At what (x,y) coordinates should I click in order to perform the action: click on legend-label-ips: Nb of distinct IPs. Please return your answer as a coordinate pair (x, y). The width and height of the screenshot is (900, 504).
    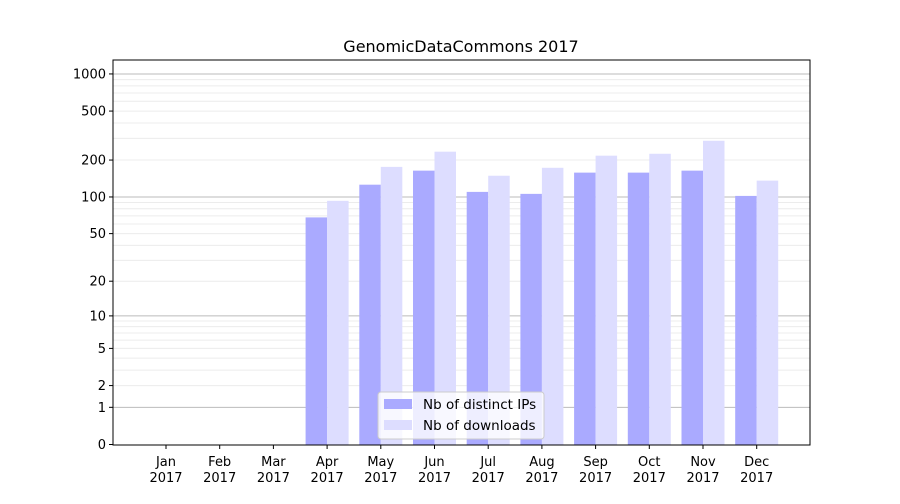
    Looking at the image, I should click on (479, 405).